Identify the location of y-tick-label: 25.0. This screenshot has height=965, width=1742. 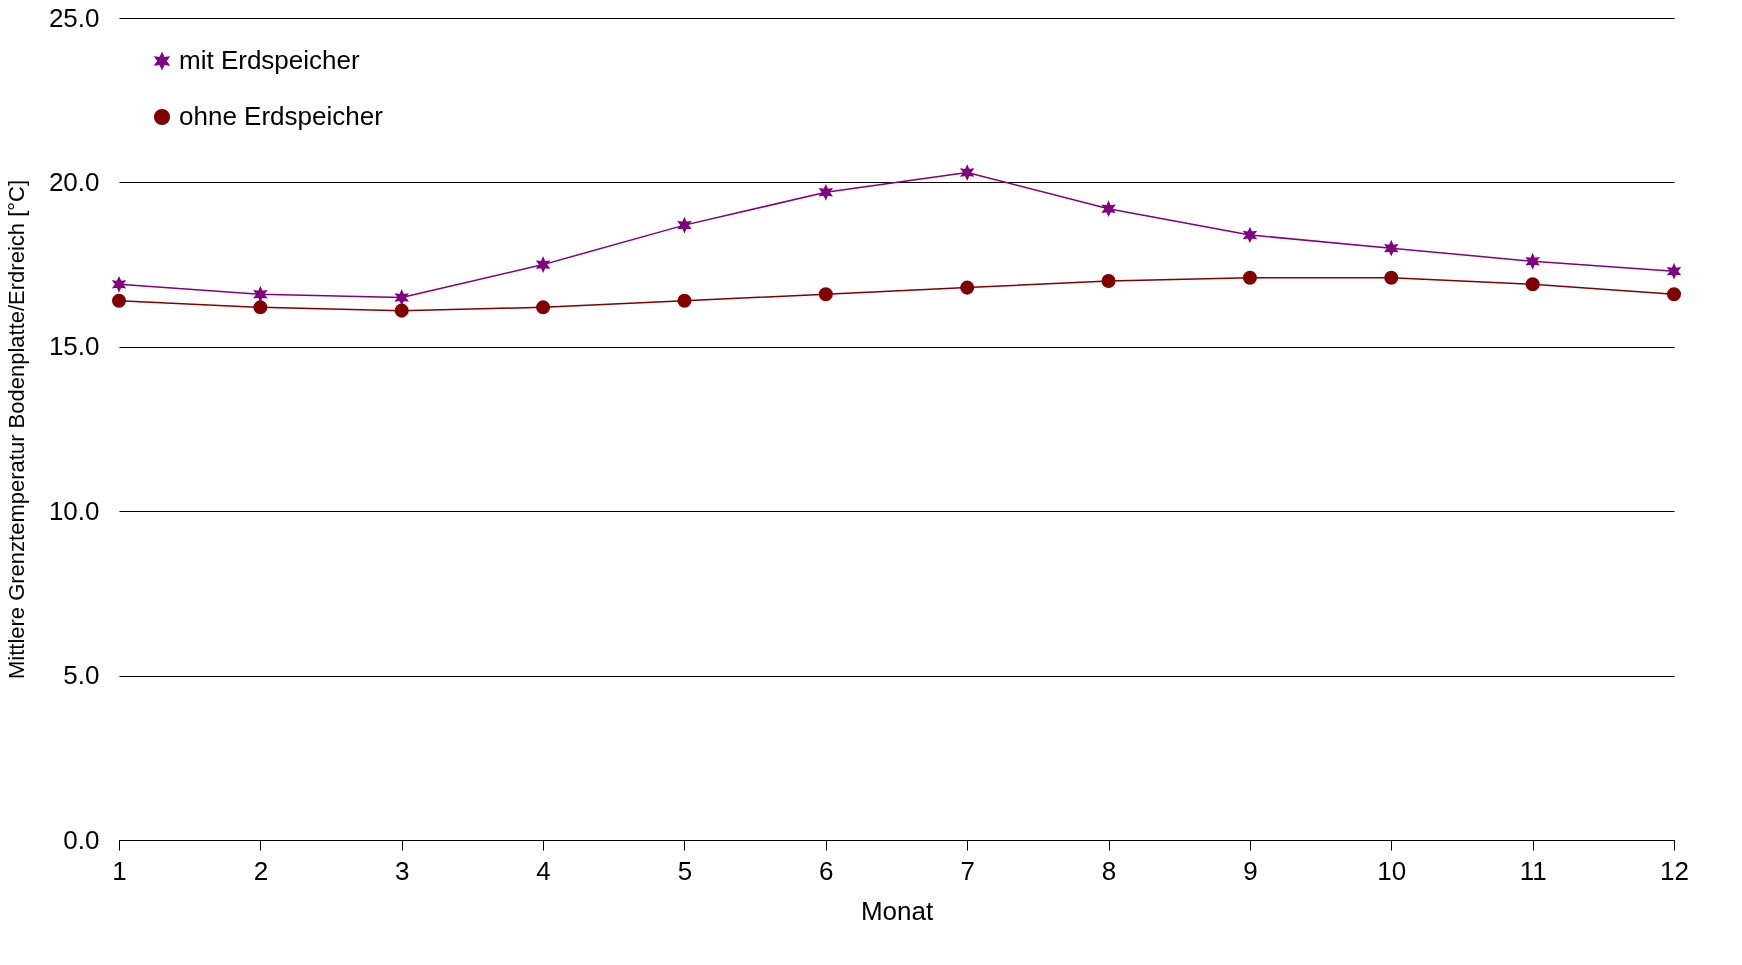
(74, 17).